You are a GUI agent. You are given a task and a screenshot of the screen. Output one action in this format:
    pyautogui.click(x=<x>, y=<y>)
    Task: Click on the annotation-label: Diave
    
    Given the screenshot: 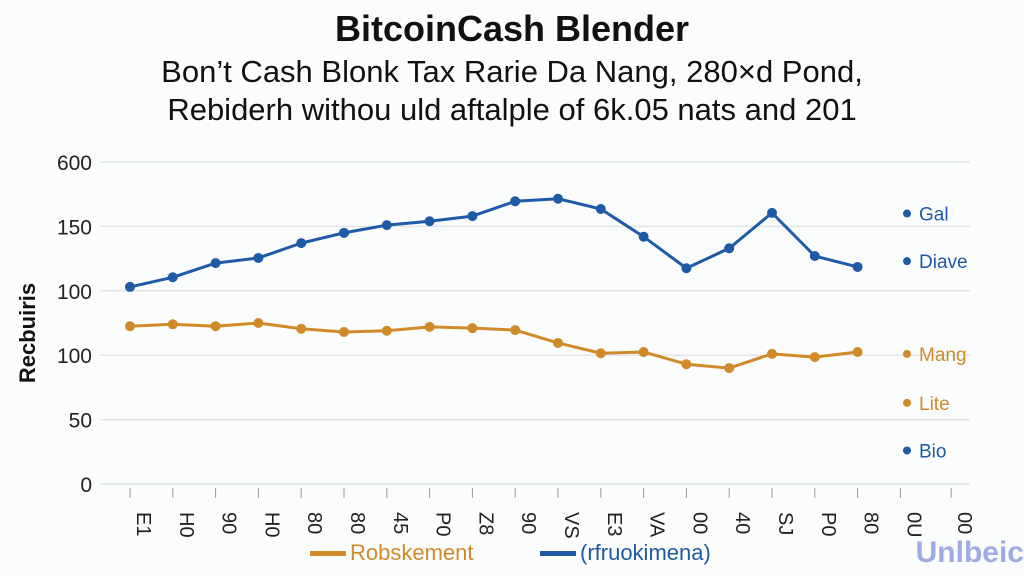 What is the action you would take?
    pyautogui.click(x=943, y=262)
    